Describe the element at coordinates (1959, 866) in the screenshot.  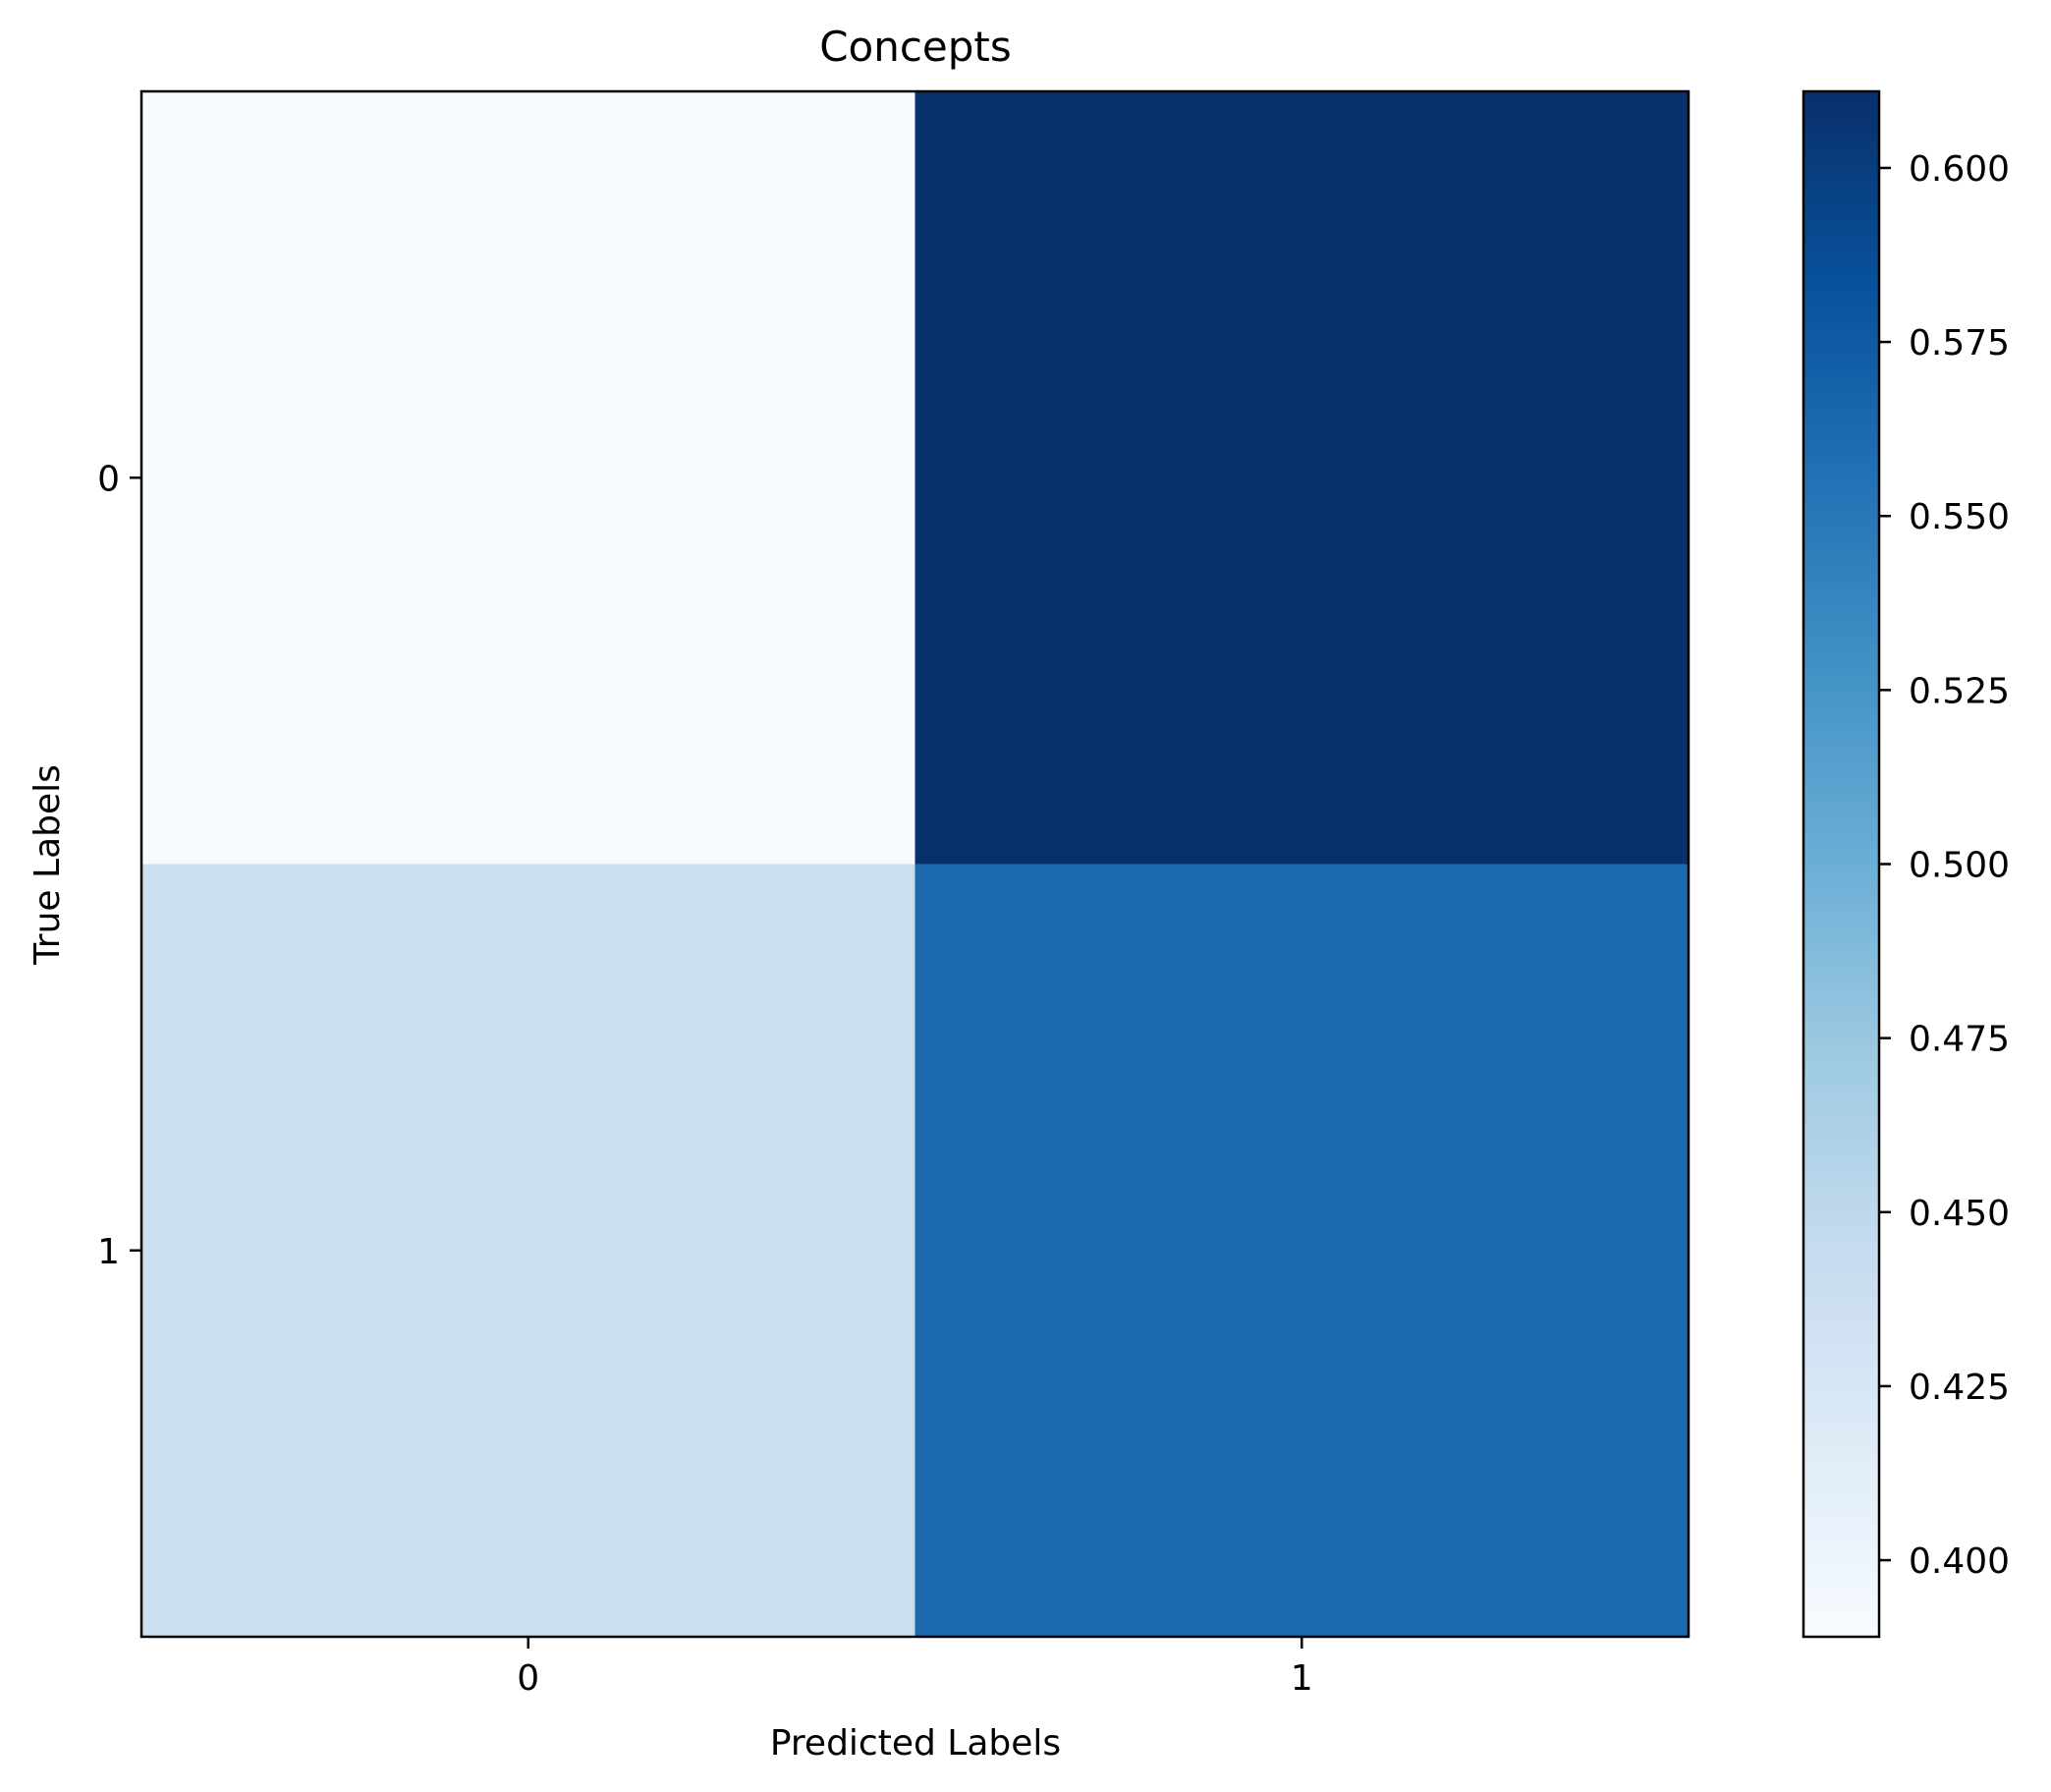
I see `colorbar-tick-label: 0.500` at that location.